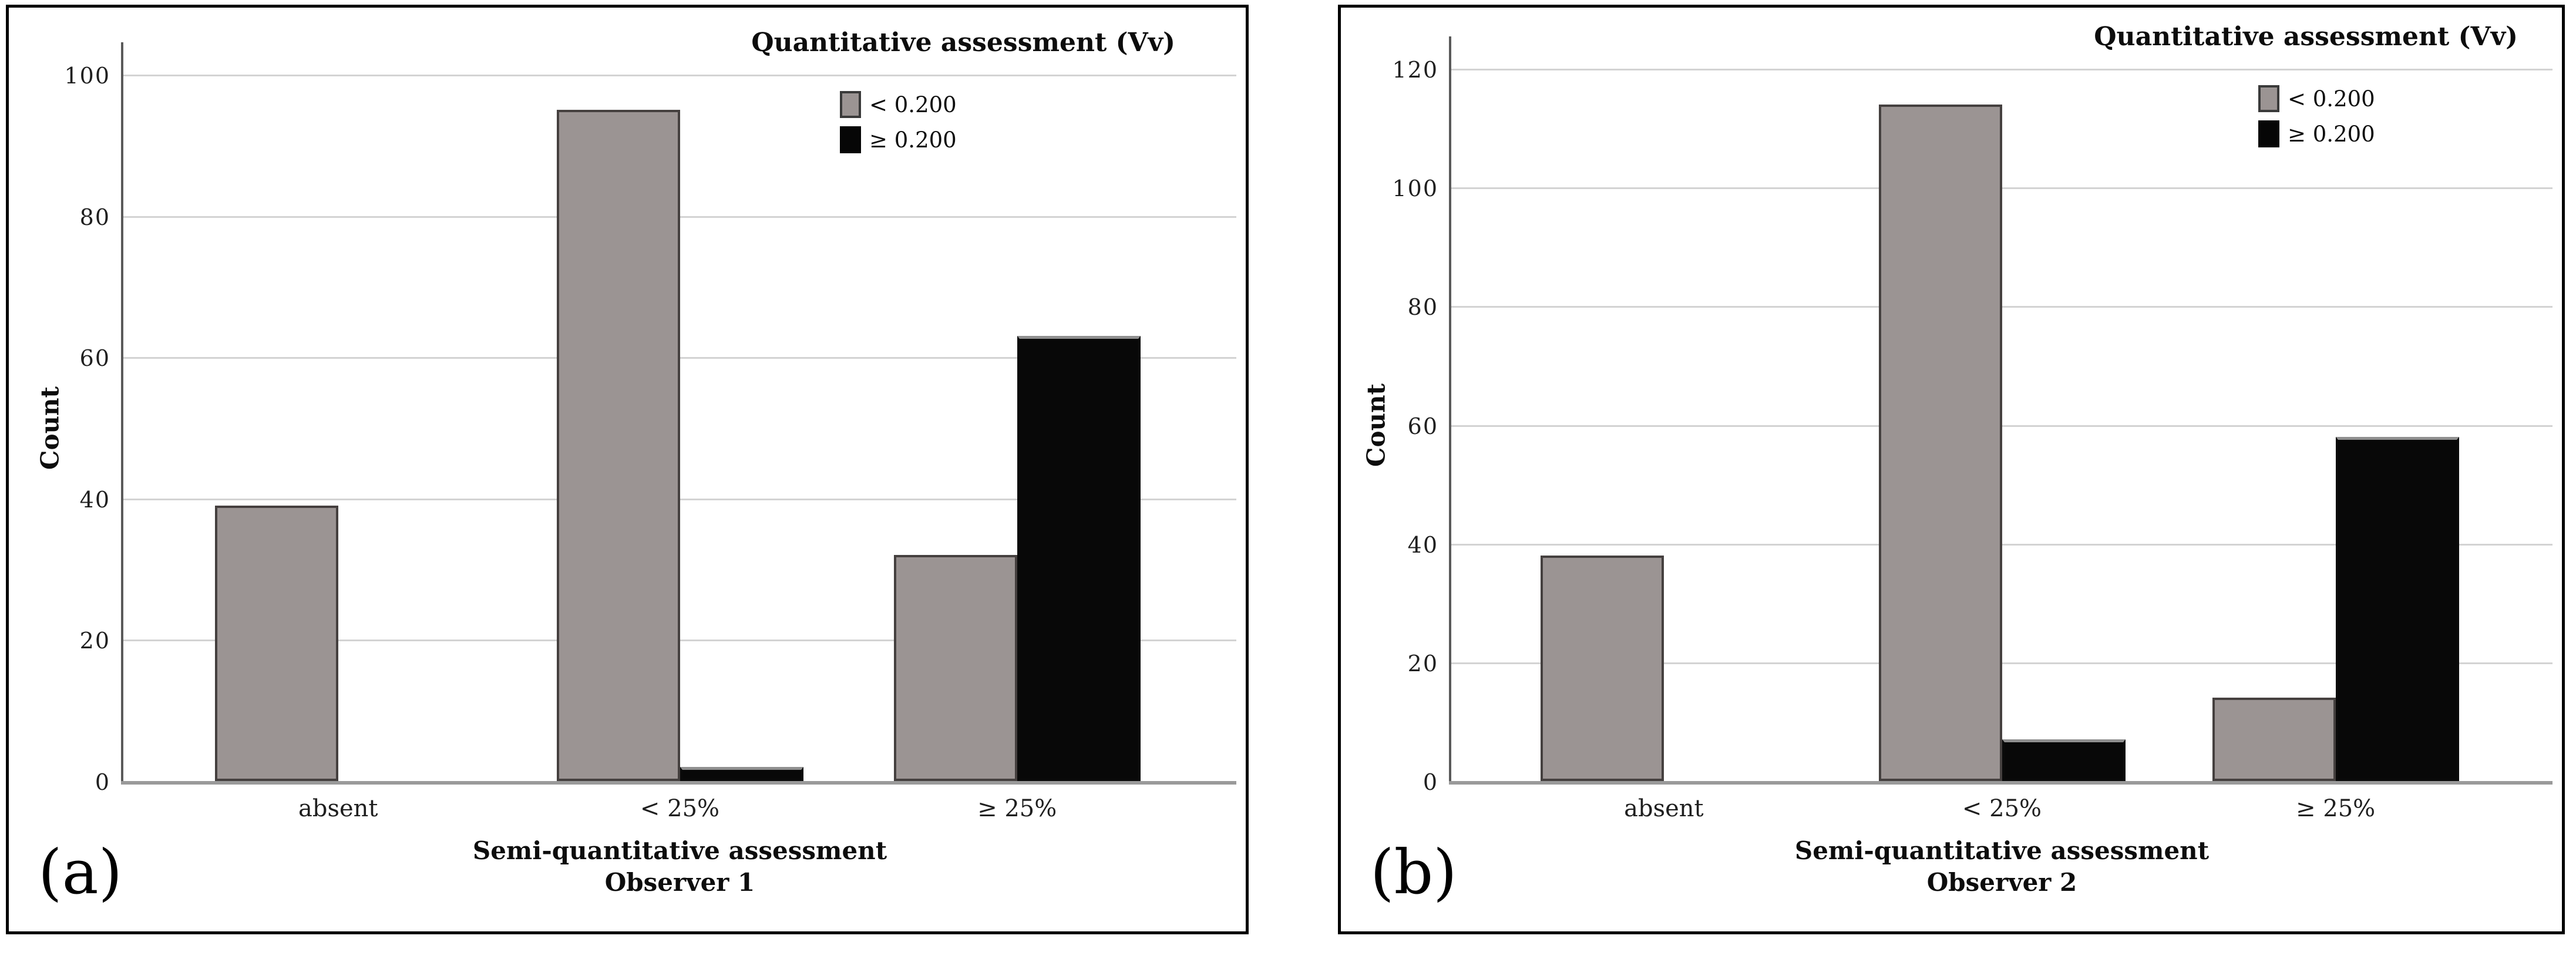 The height and width of the screenshot is (976, 2576). What do you see at coordinates (1415, 70) in the screenshot?
I see `y-tick-label-120: 120` at bounding box center [1415, 70].